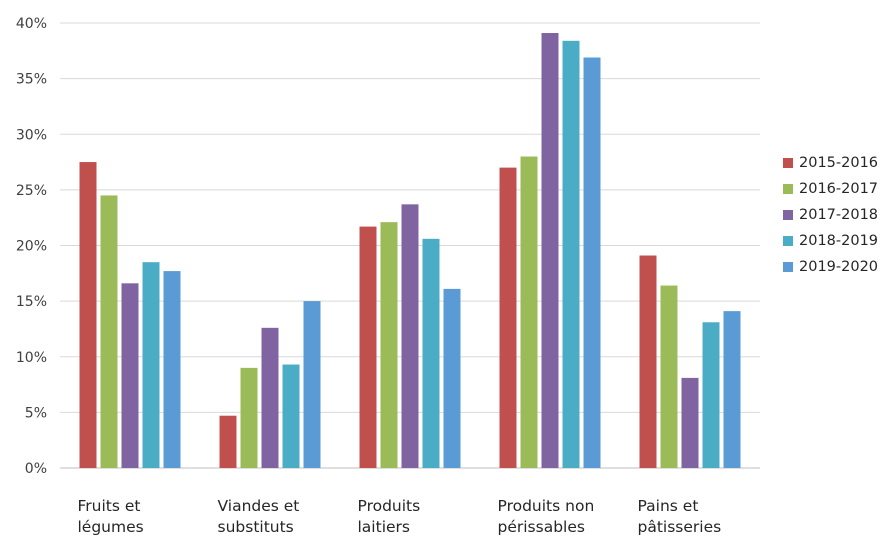 This screenshot has width=887, height=536. Describe the element at coordinates (546, 516) in the screenshot. I see `category-label: Produits non périssables` at that location.